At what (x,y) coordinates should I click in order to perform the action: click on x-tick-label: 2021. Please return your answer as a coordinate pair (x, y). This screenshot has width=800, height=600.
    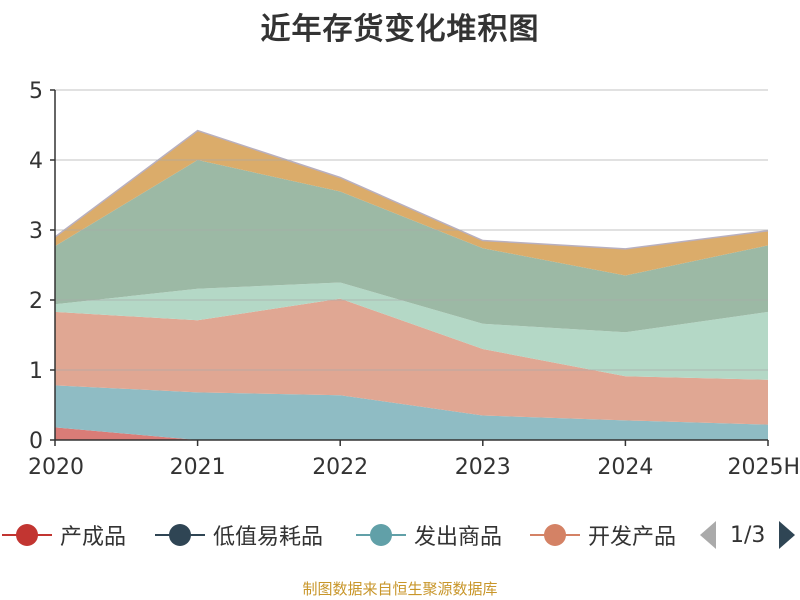
    Looking at the image, I should click on (198, 467).